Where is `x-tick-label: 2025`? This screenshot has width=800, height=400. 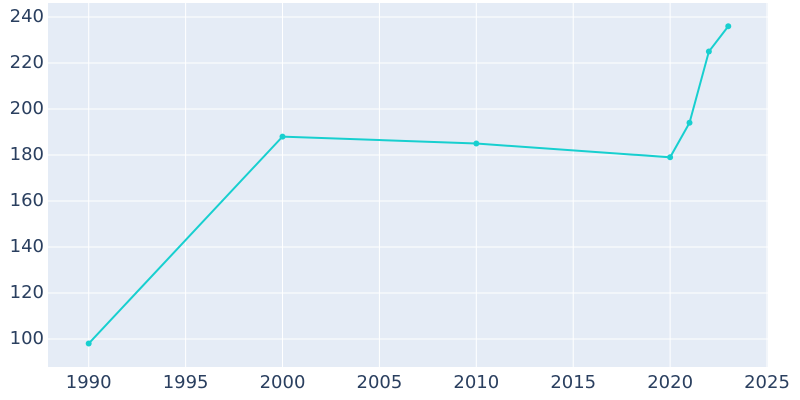 x-tick-label: 2025 is located at coordinates (767, 382).